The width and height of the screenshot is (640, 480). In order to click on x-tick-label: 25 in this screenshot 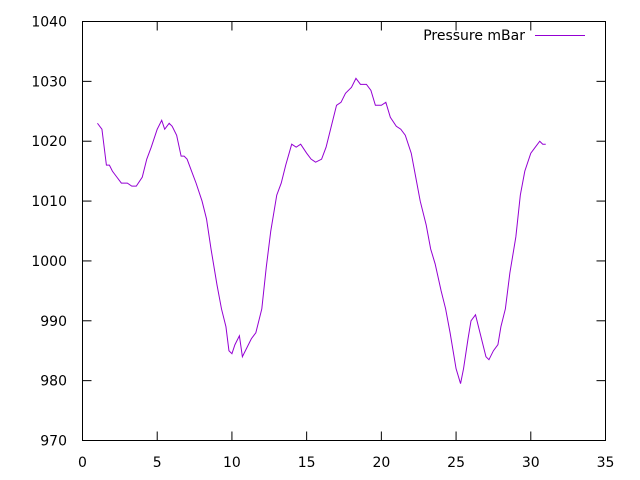, I will do `click(456, 463)`.